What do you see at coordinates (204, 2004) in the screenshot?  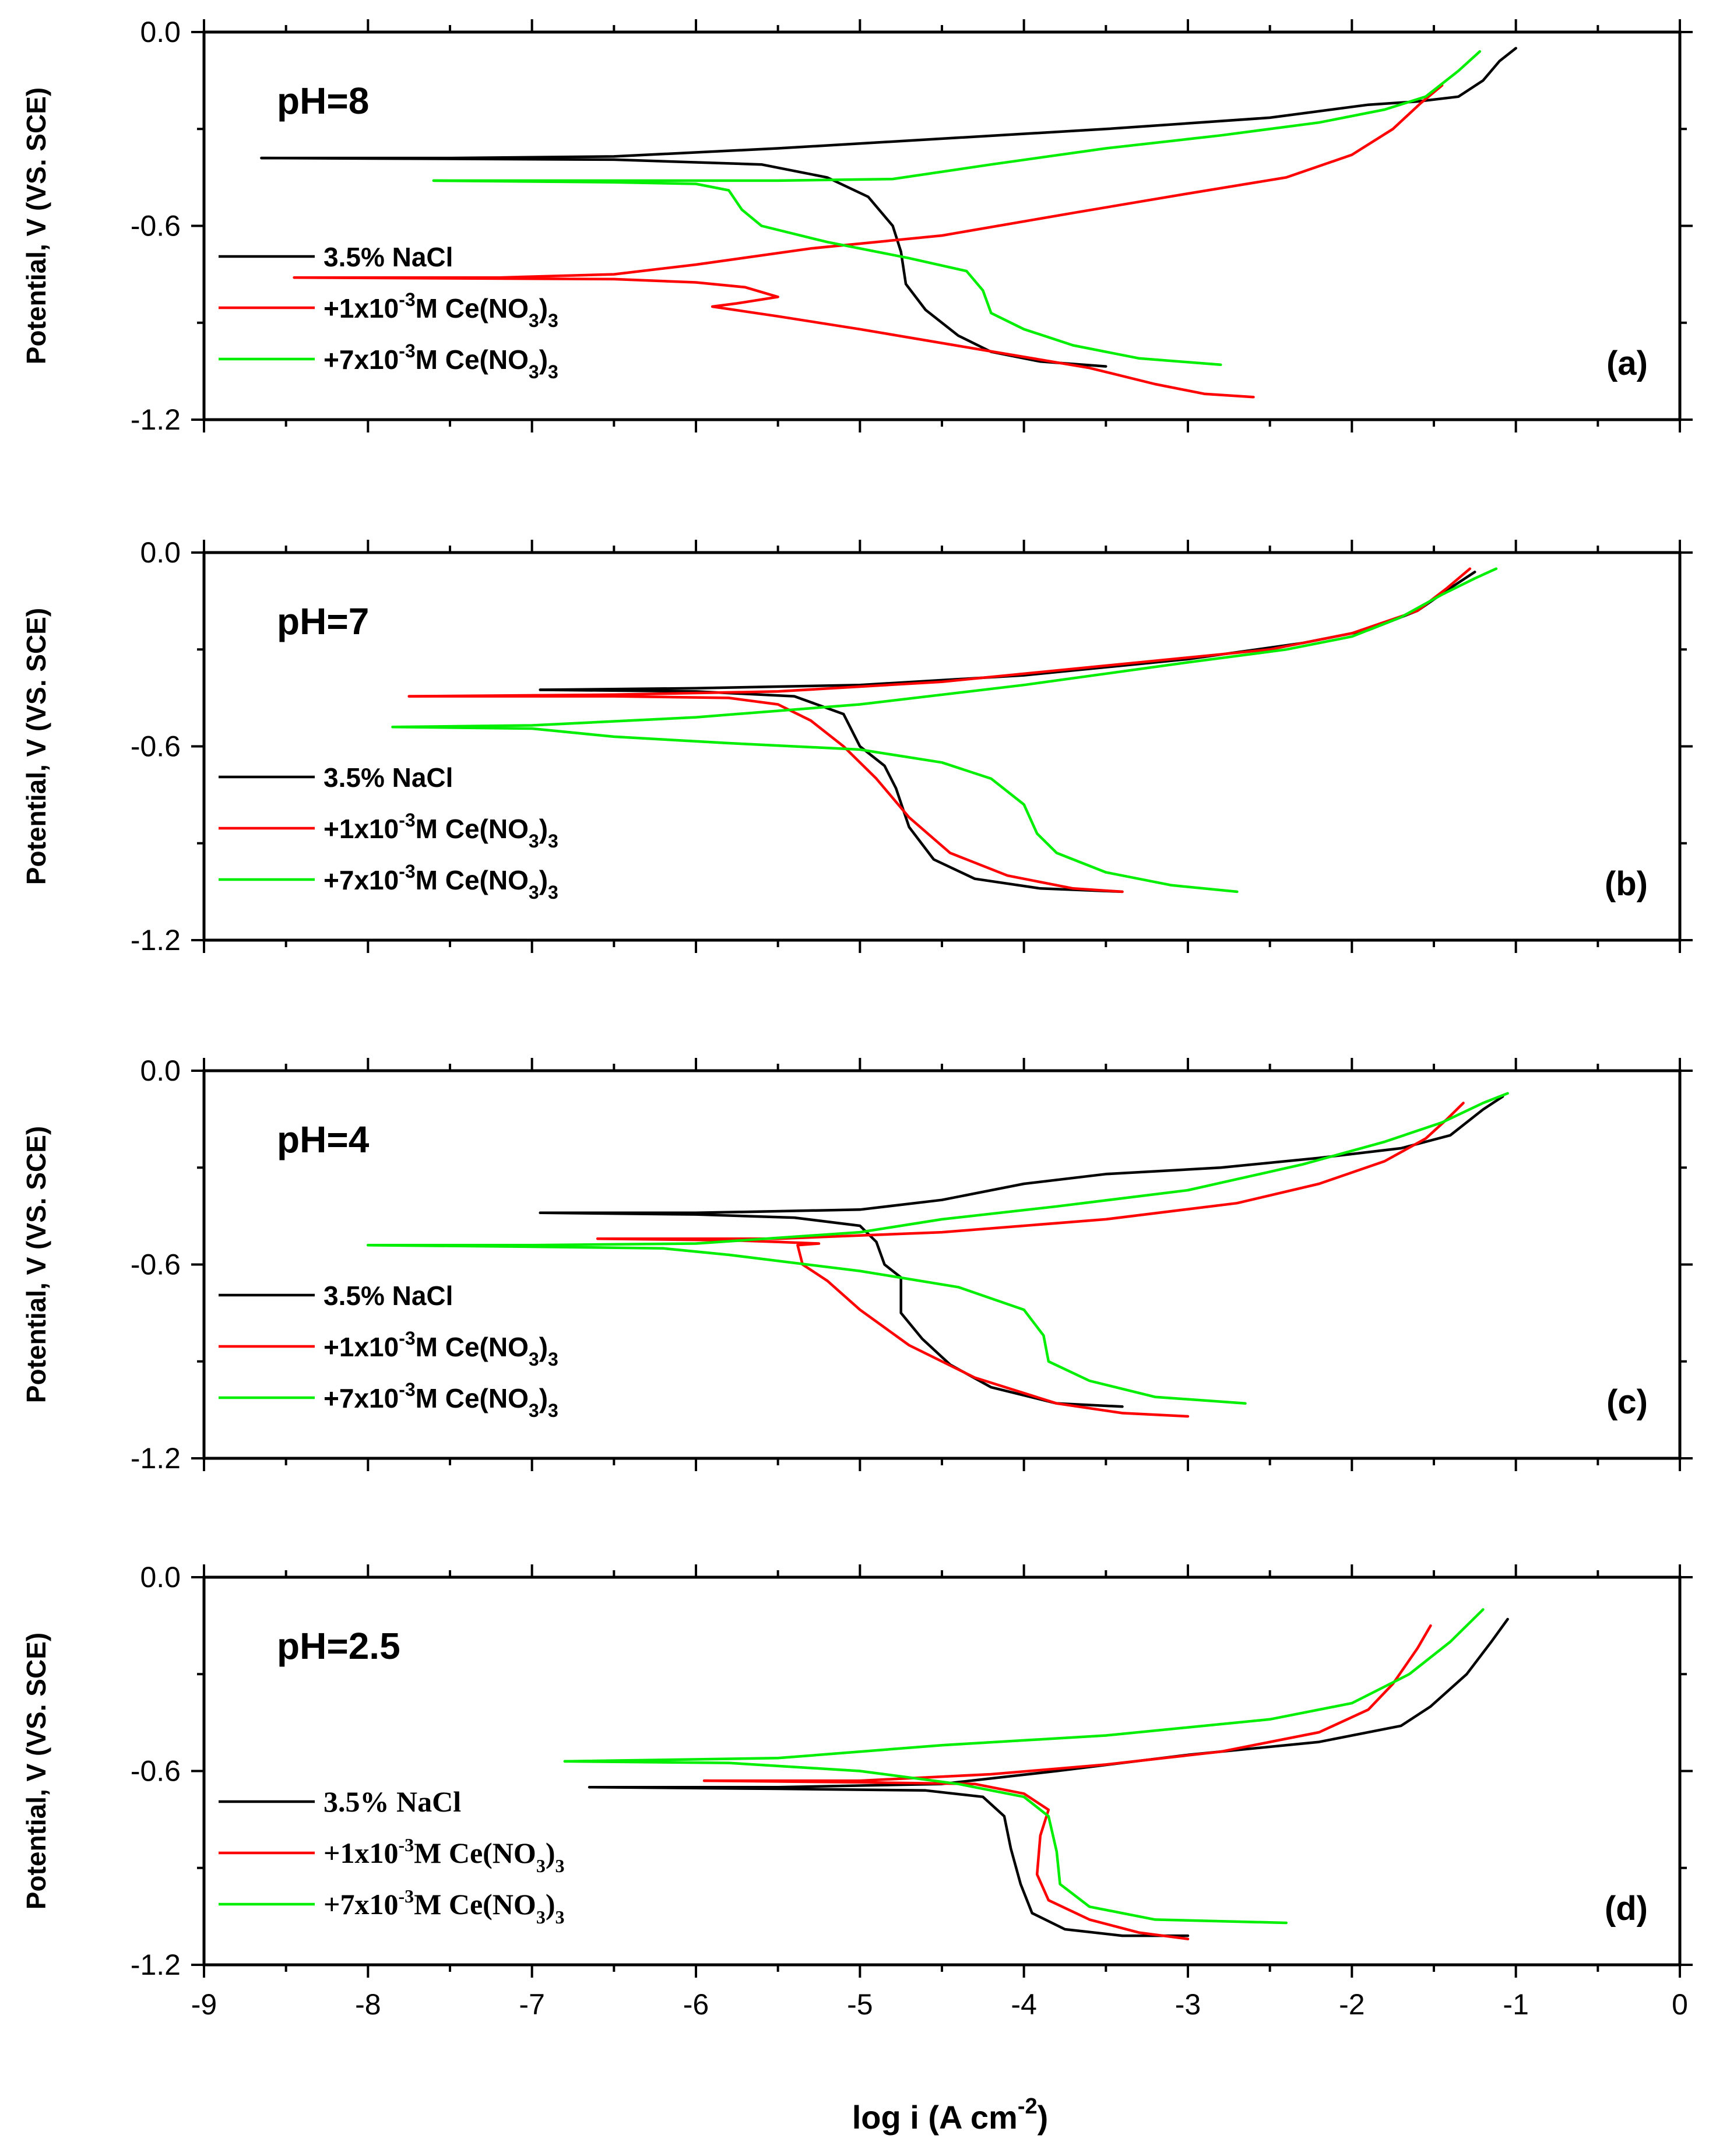 I see `x-tick-label: -9` at bounding box center [204, 2004].